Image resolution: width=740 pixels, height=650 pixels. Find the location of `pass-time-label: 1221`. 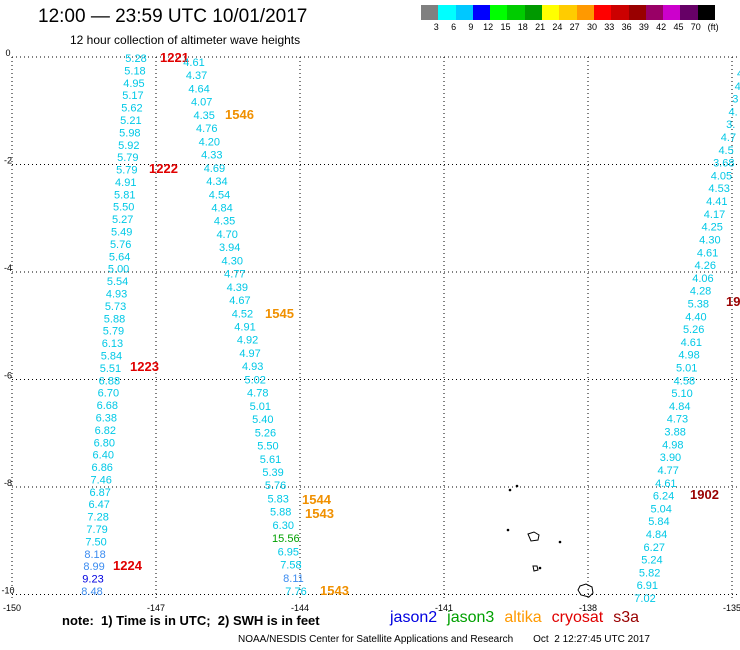

pass-time-label: 1221 is located at coordinates (174, 57).